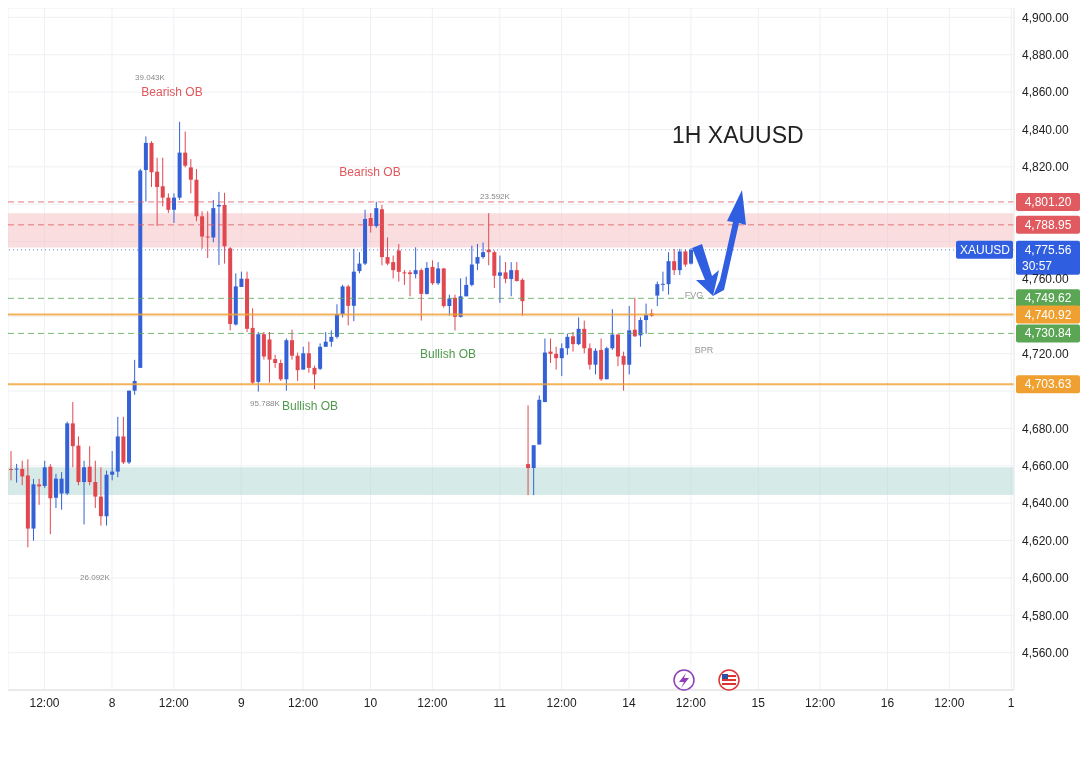 The image size is (1080, 774). I want to click on y-tick-label: 4,620.00, so click(1046, 540).